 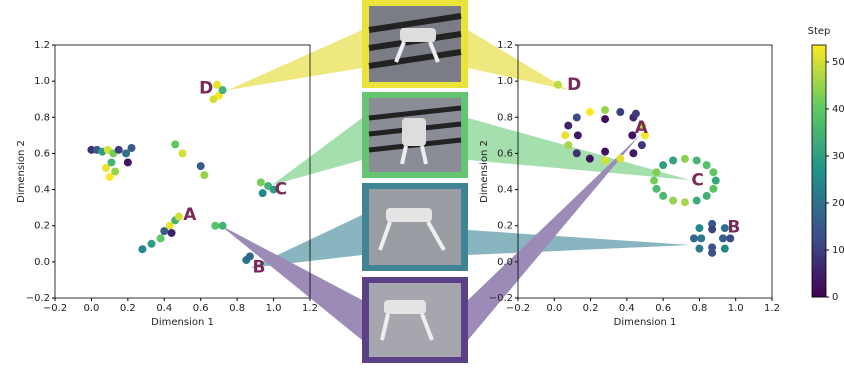 What do you see at coordinates (42, 117) in the screenshot?
I see `y-tick-label: 0.8` at bounding box center [42, 117].